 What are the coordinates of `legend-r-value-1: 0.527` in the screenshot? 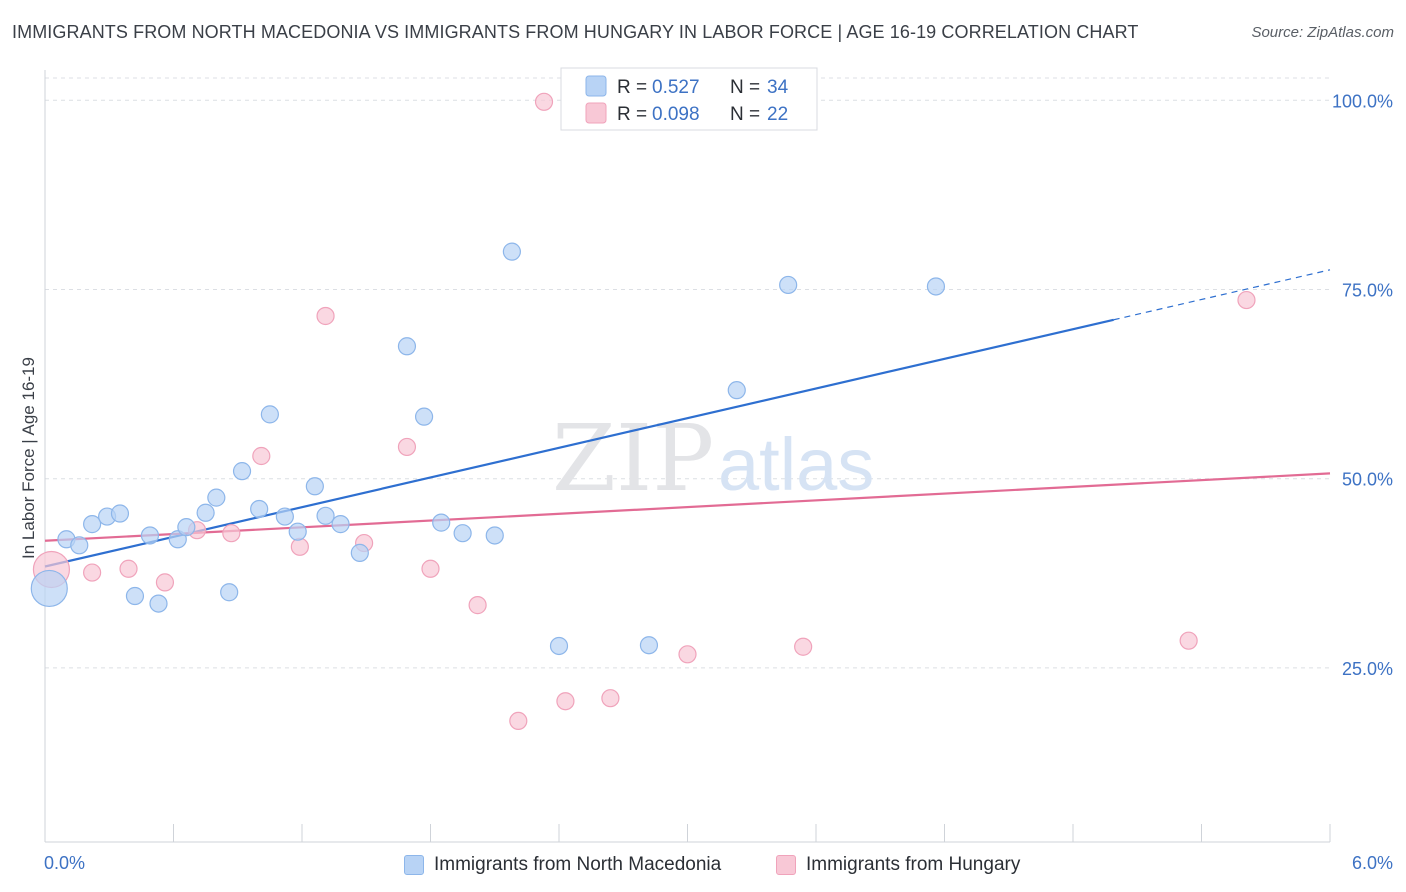 It's located at (676, 87).